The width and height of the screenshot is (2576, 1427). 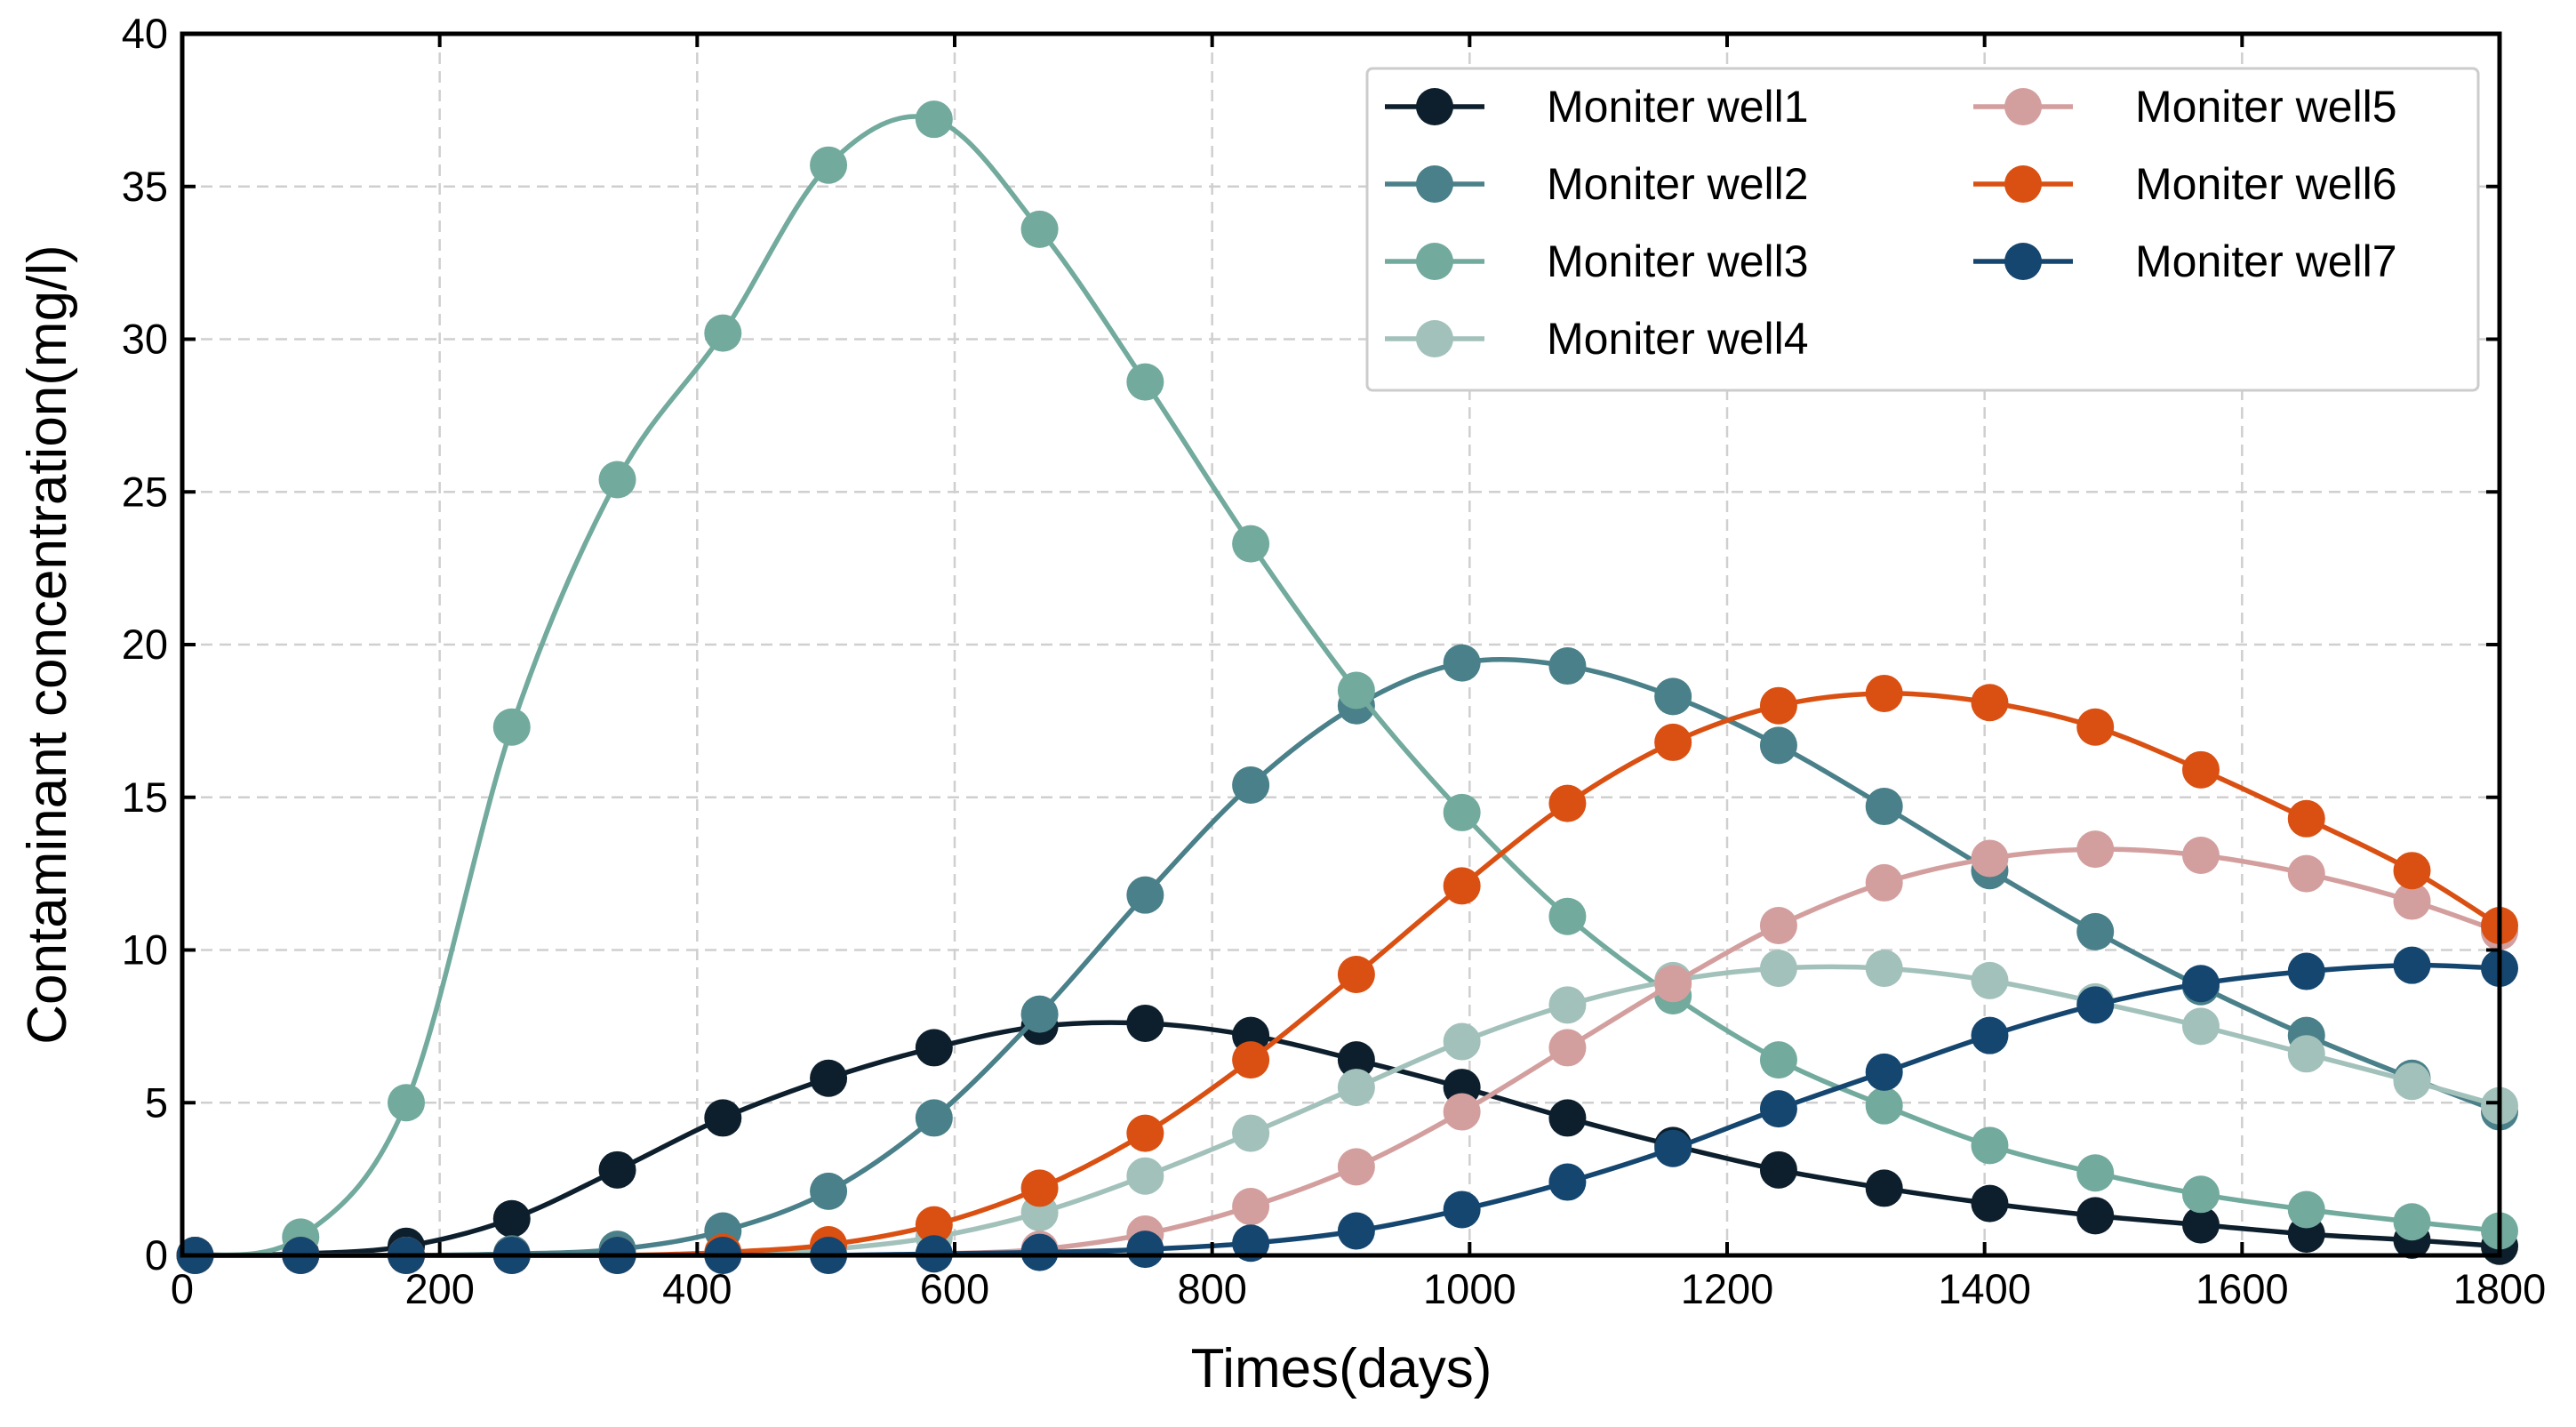 What do you see at coordinates (156, 1255) in the screenshot?
I see `y-tick-label: 0` at bounding box center [156, 1255].